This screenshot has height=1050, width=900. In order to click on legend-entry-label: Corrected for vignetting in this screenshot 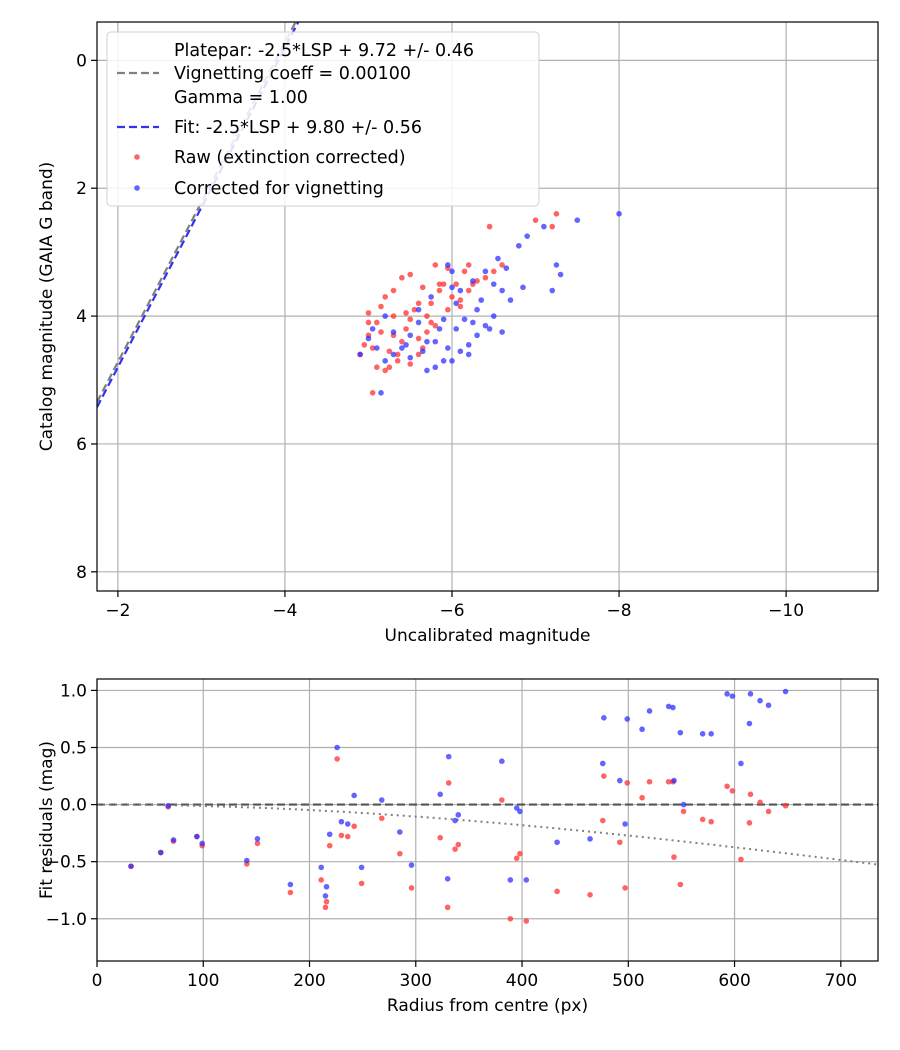, I will do `click(279, 189)`.